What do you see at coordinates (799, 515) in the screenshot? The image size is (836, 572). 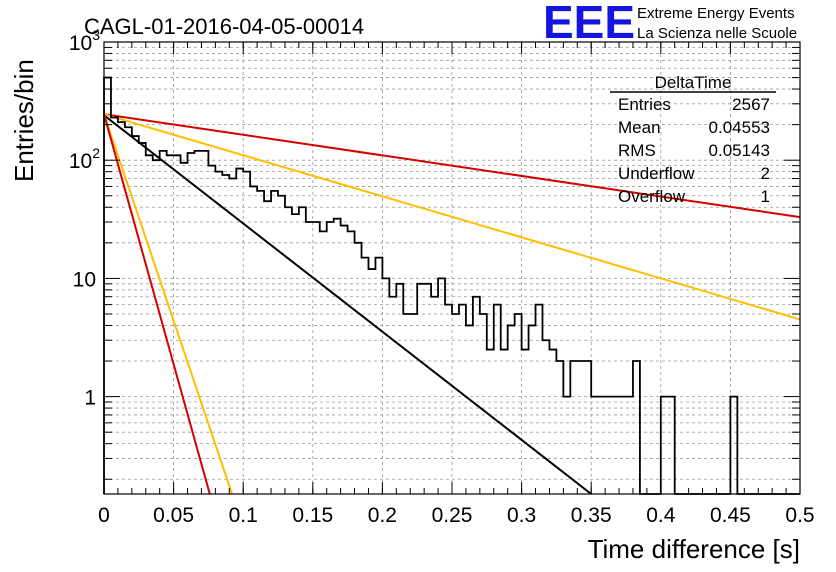 I see `x-tick-label: 0.5` at bounding box center [799, 515].